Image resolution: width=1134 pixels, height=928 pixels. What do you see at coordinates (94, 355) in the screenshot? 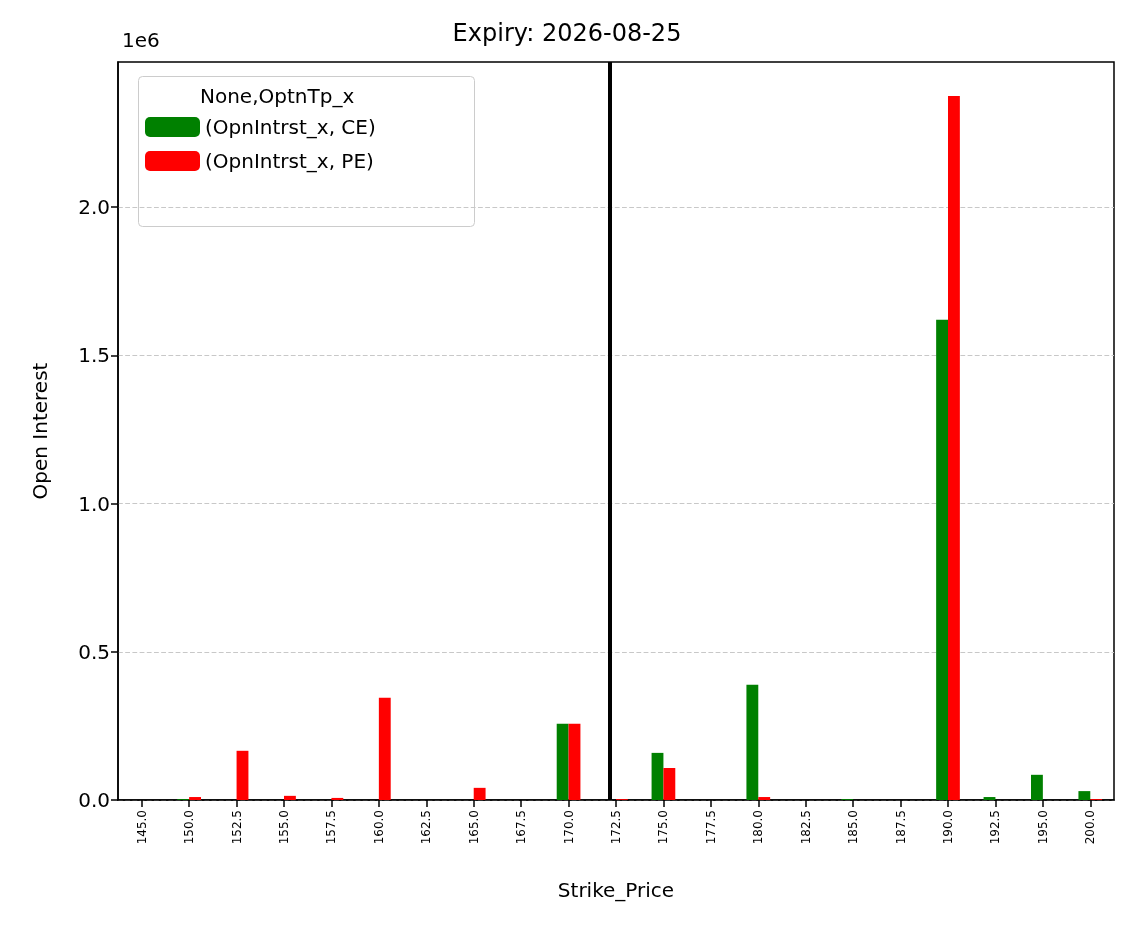
I see `y-tick-label: 1.5` at bounding box center [94, 355].